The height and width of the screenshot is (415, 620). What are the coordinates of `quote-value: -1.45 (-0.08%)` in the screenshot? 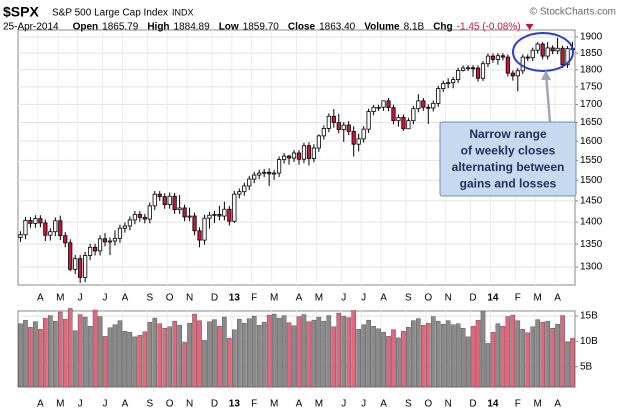 It's located at (489, 27).